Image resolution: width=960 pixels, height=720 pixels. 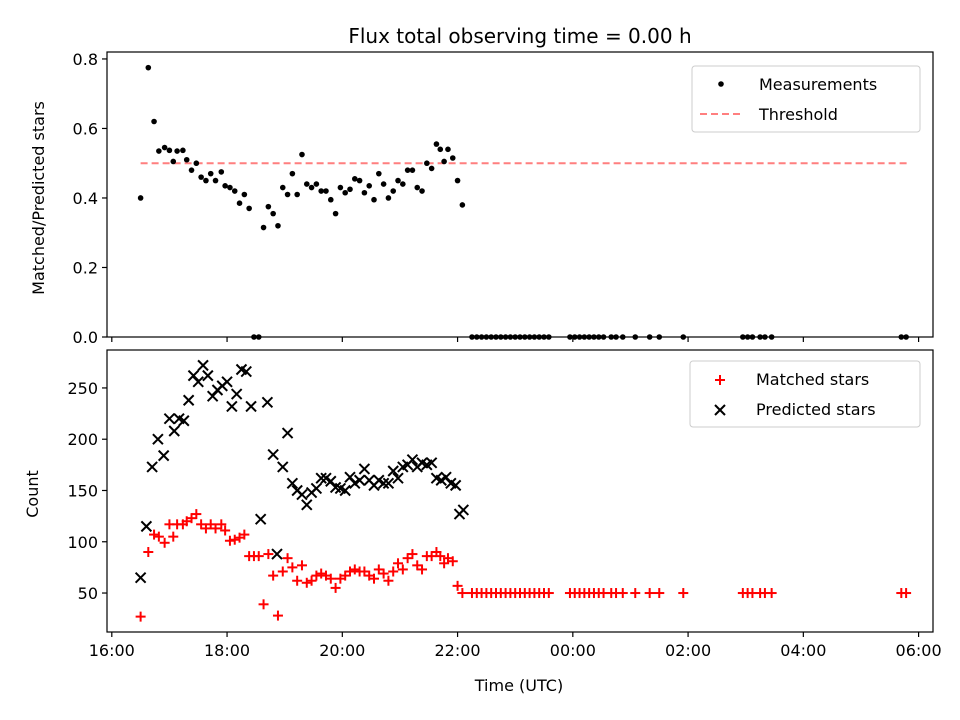 I want to click on top-x-ticks, so click(x=515, y=339).